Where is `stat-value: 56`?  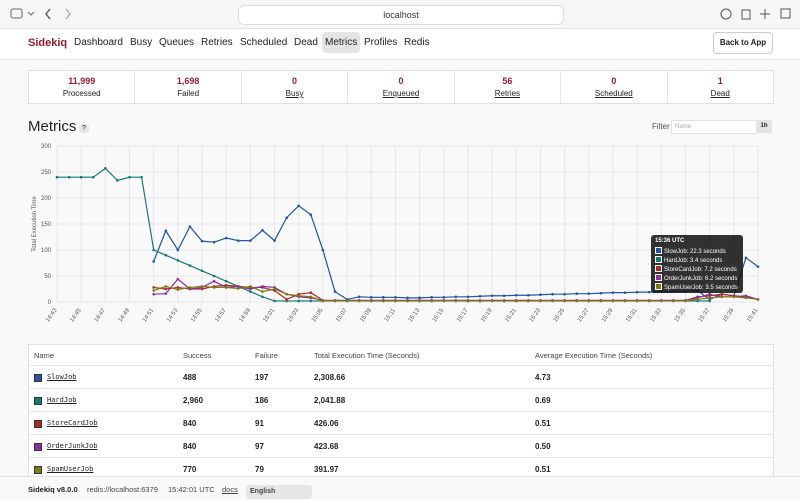
stat-value: 56 is located at coordinates (507, 81).